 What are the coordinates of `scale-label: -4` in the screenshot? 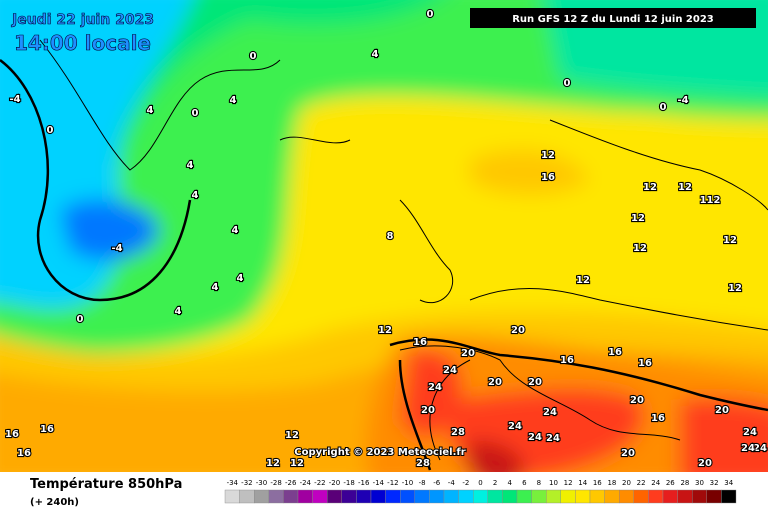 It's located at (452, 483).